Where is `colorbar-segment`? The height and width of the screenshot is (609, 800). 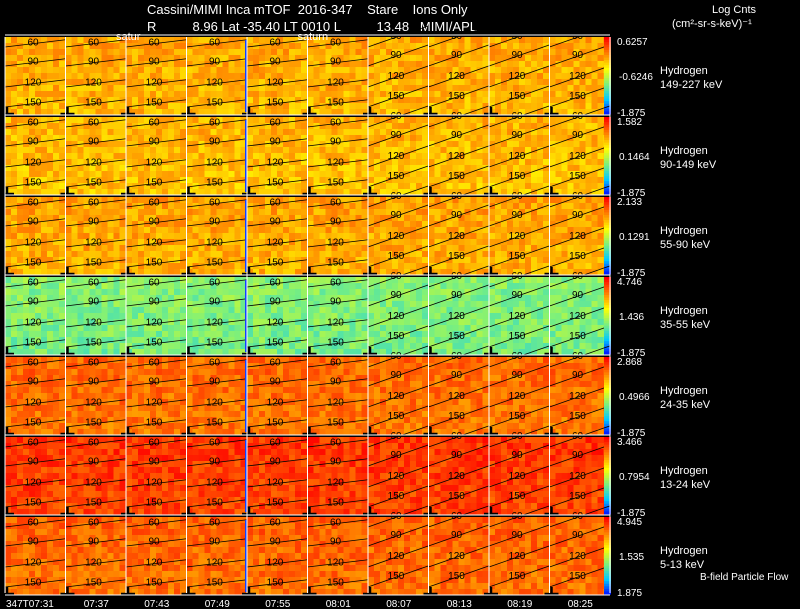
colorbar-segment is located at coordinates (607, 41).